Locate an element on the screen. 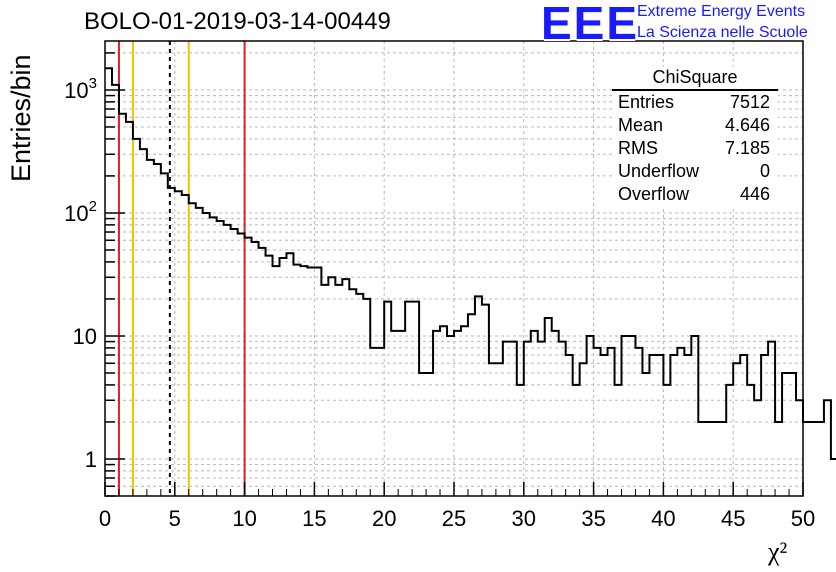 The height and width of the screenshot is (572, 836). stats-label: Underflow is located at coordinates (659, 171).